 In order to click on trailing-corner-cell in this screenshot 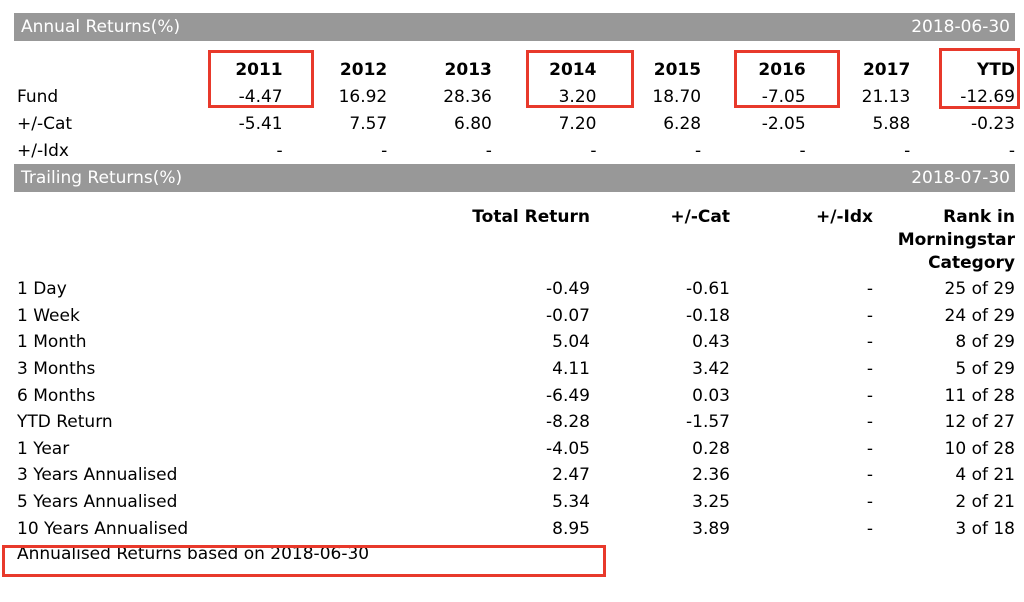, I will do `click(230, 241)`.